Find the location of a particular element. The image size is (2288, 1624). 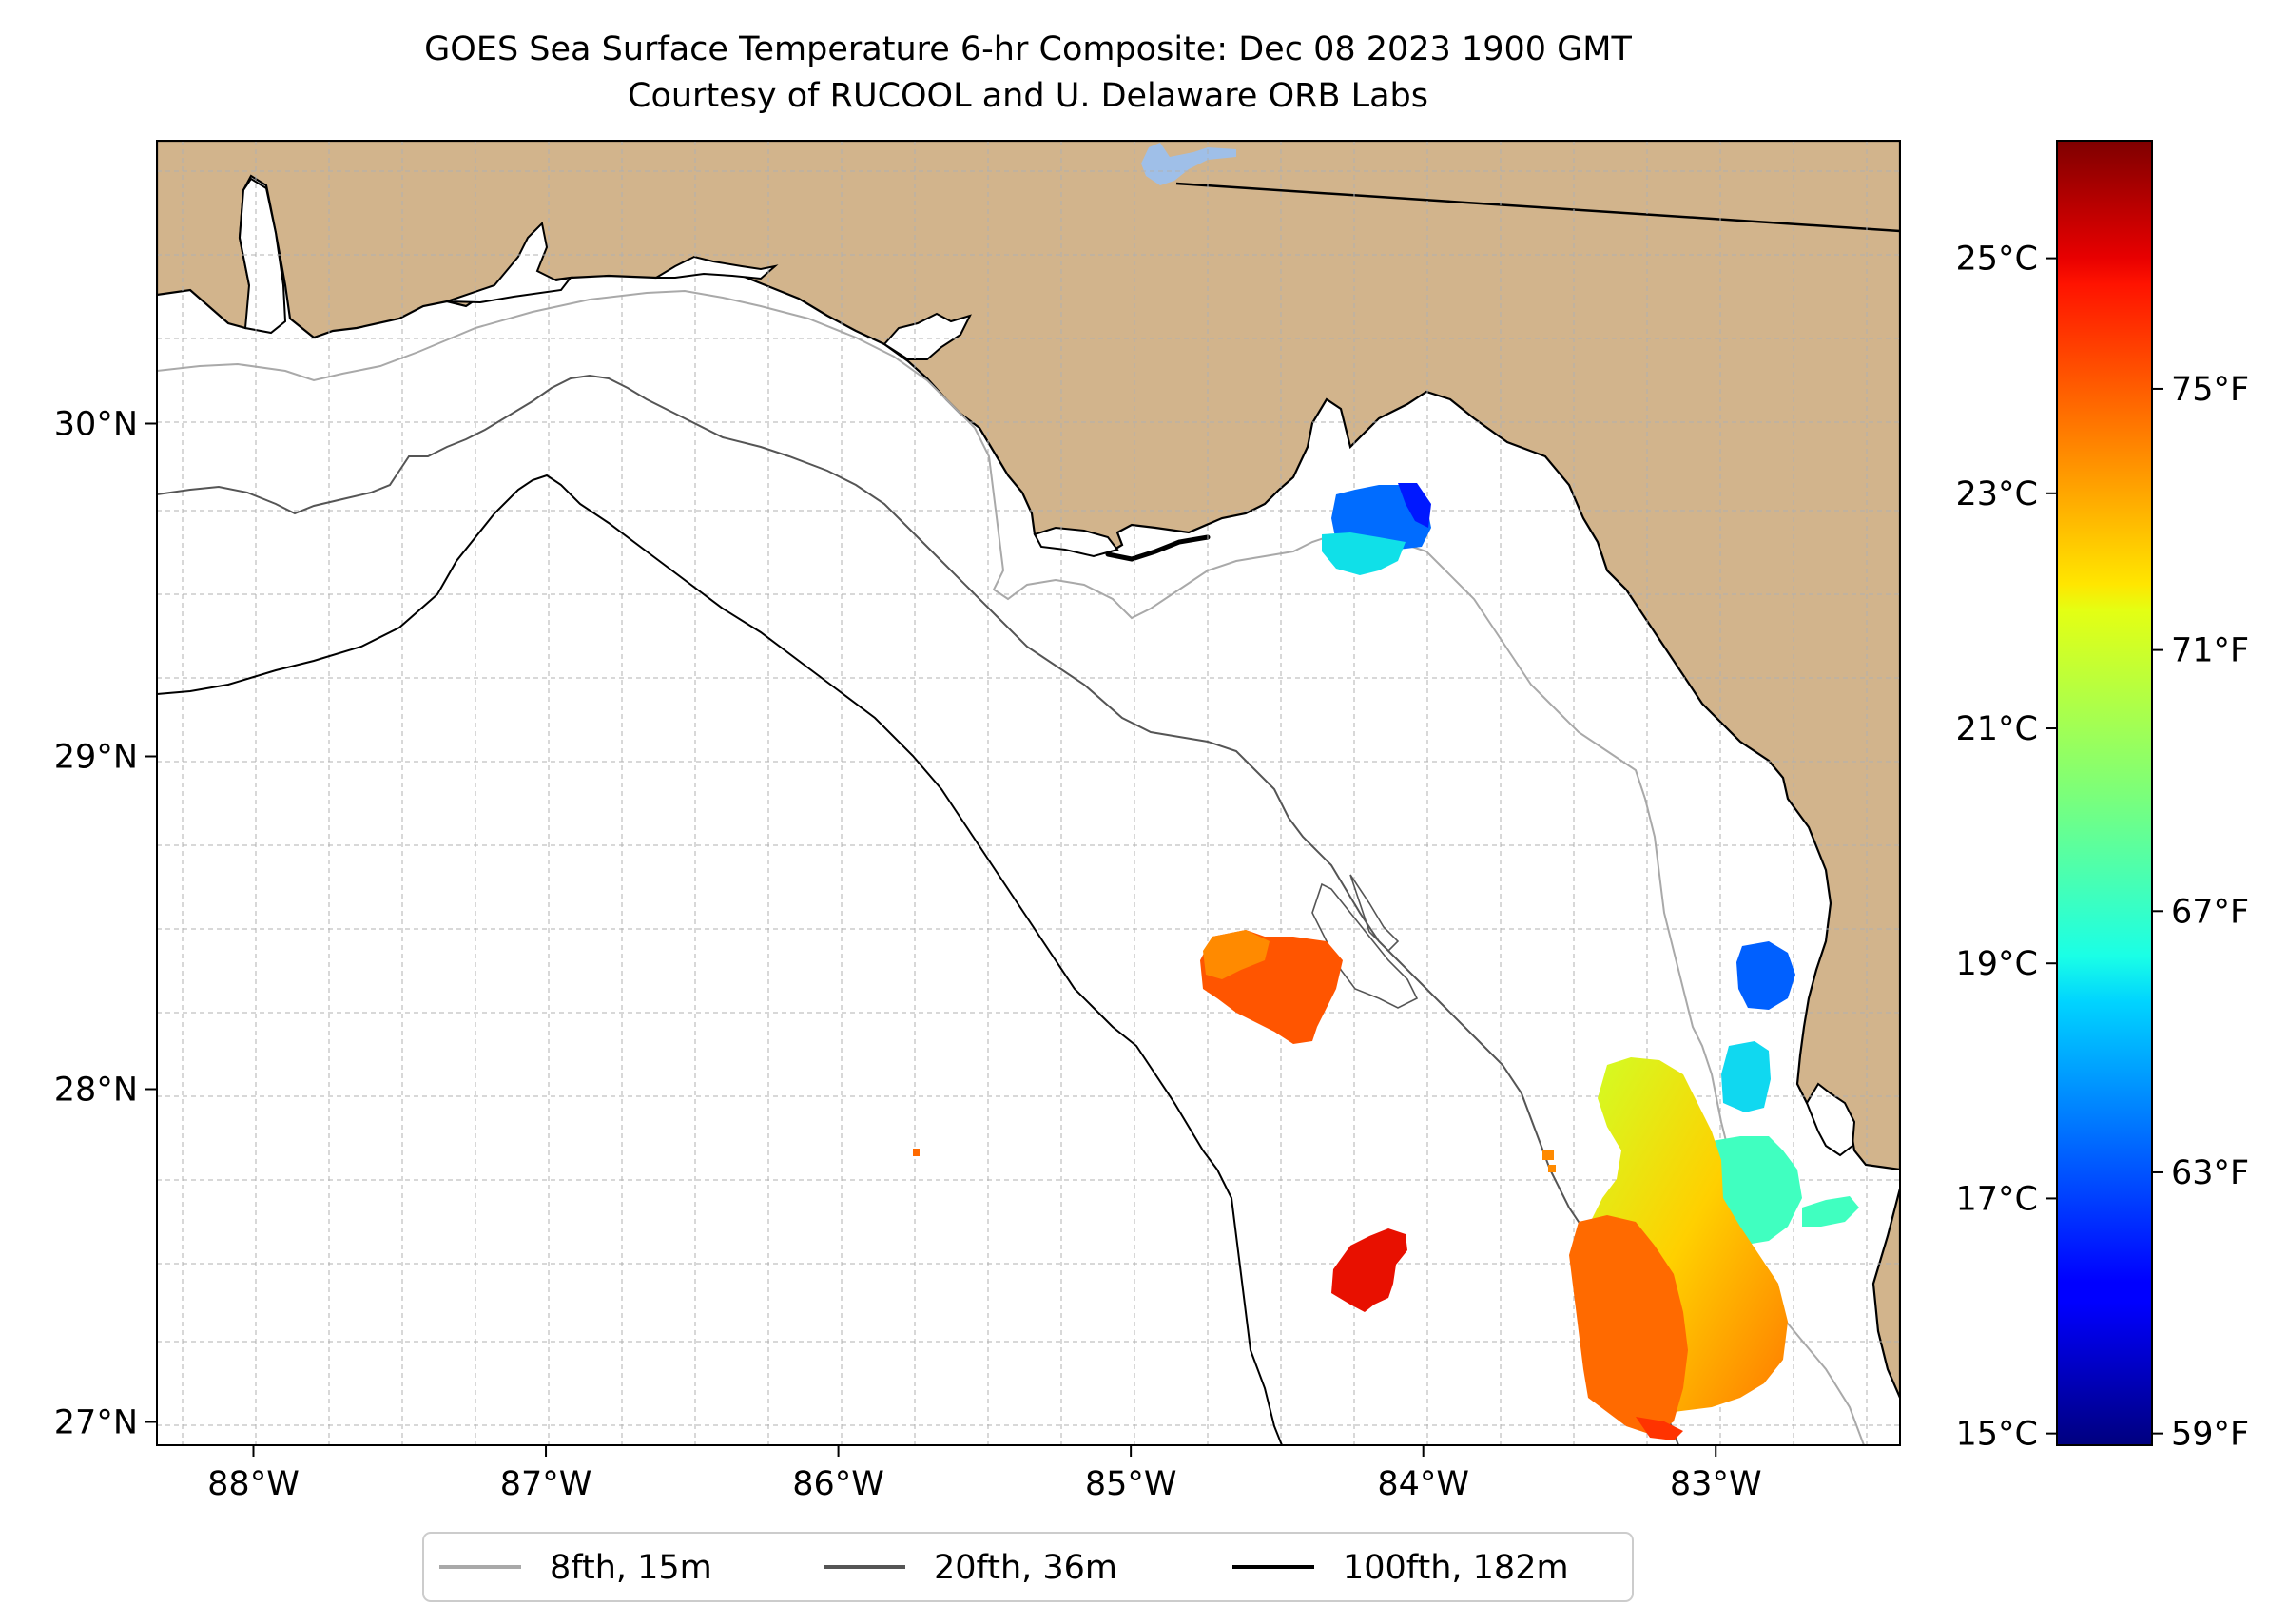

legend-box is located at coordinates (1028, 1567).